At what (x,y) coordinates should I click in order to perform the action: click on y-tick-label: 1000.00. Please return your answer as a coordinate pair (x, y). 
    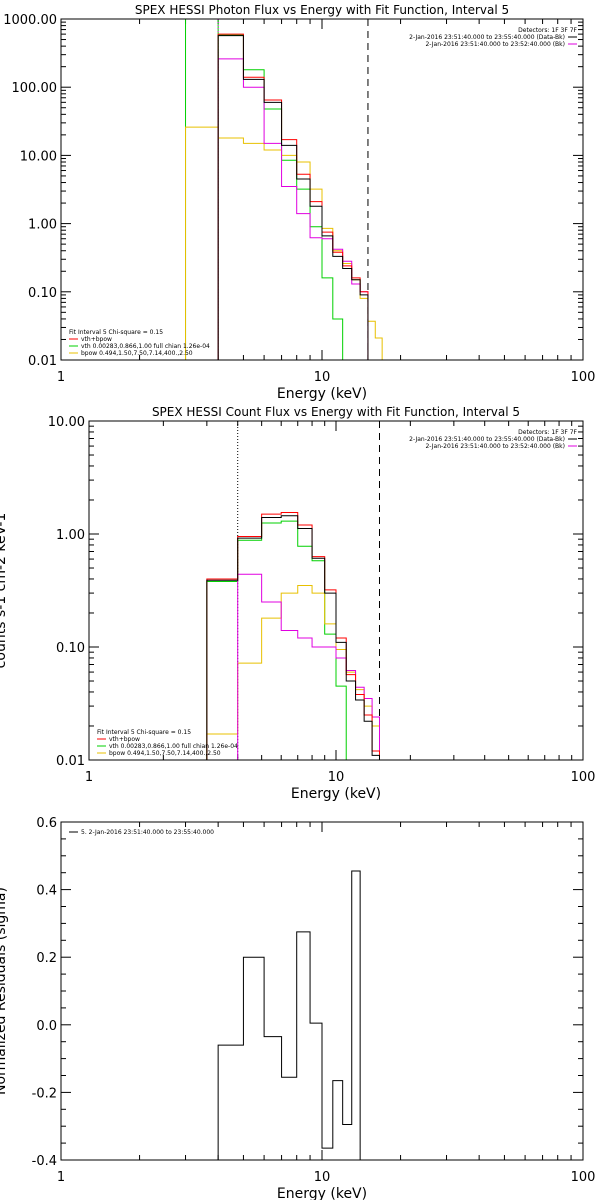
    Looking at the image, I should click on (30, 20).